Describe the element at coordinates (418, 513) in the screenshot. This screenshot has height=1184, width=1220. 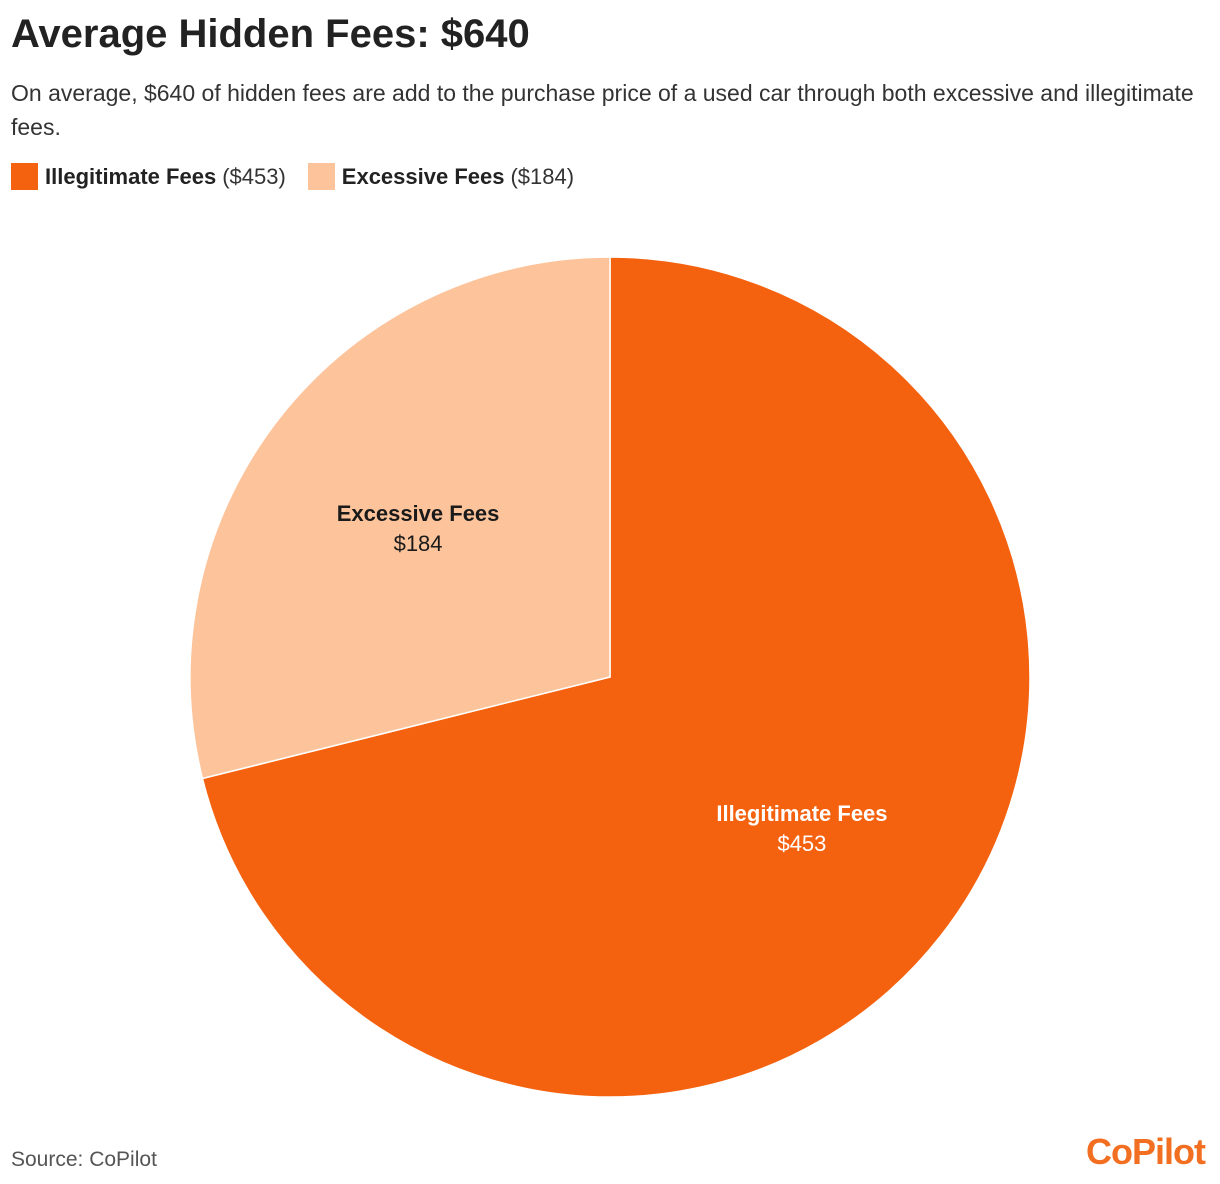
I see `slice-label-excessive: Excessive Fees` at that location.